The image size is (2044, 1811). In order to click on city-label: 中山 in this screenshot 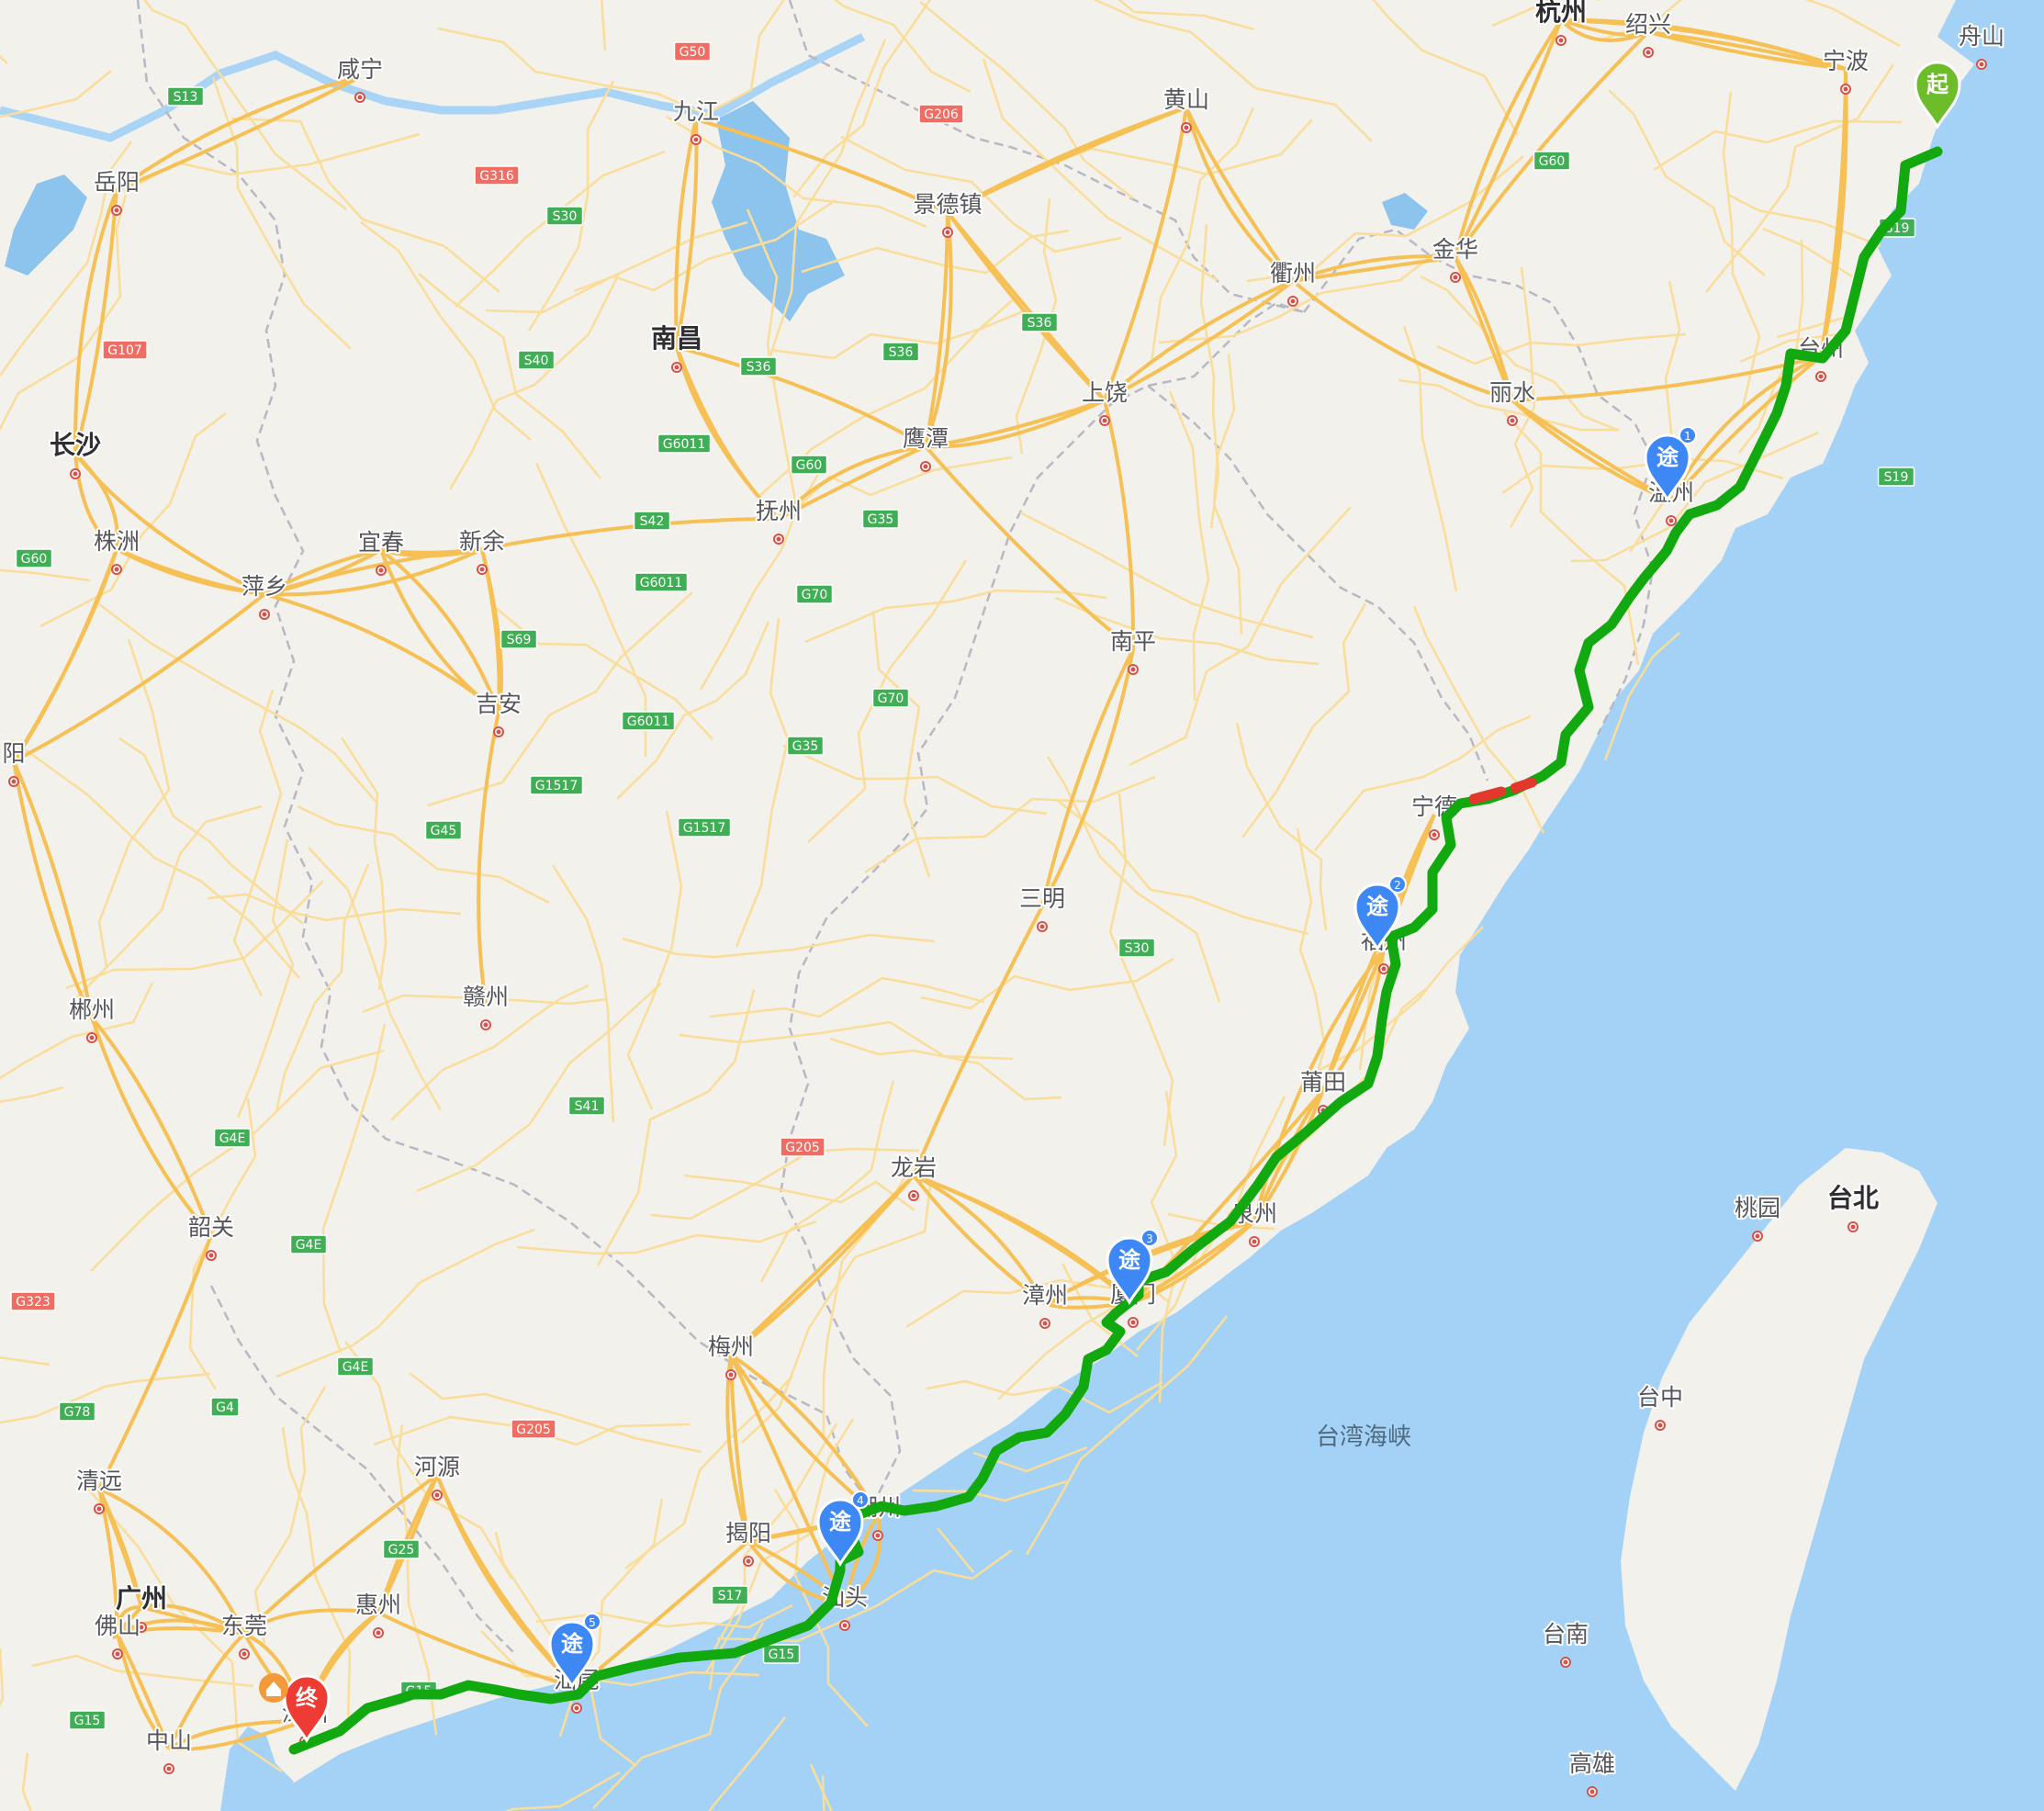, I will do `click(169, 1741)`.